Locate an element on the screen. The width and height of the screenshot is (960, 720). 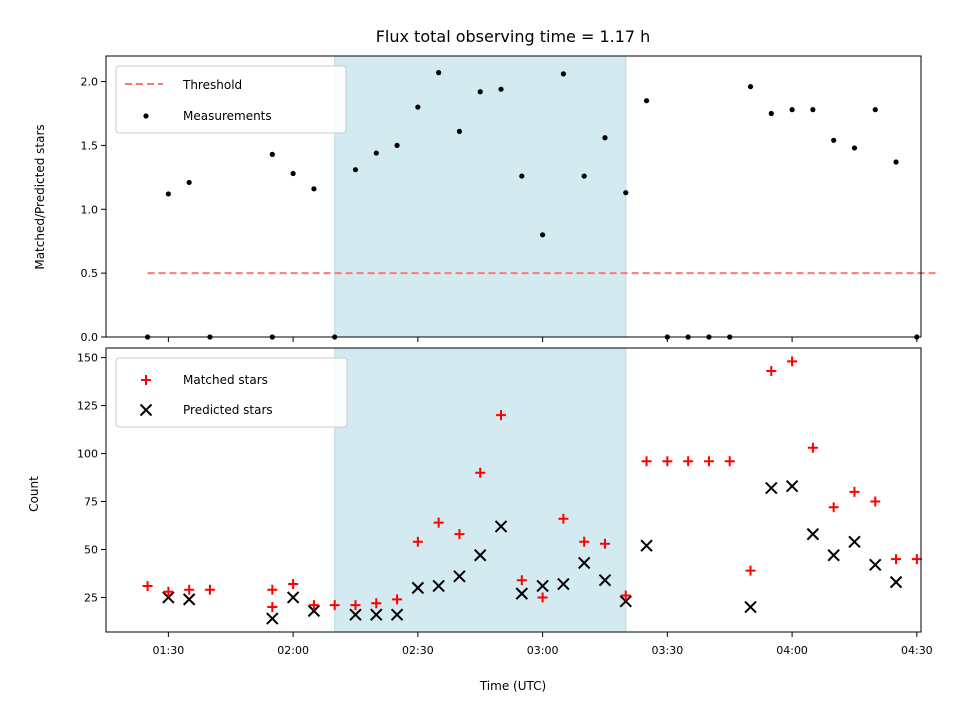
x-axis-label: Time (UTC) is located at coordinates (512, 686).